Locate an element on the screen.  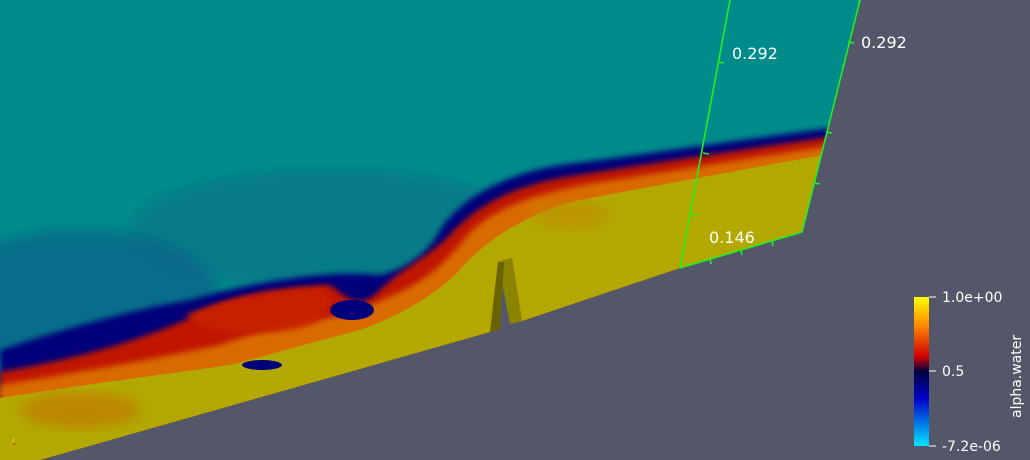
color-legend-mid-label: 0.5 is located at coordinates (953, 372).